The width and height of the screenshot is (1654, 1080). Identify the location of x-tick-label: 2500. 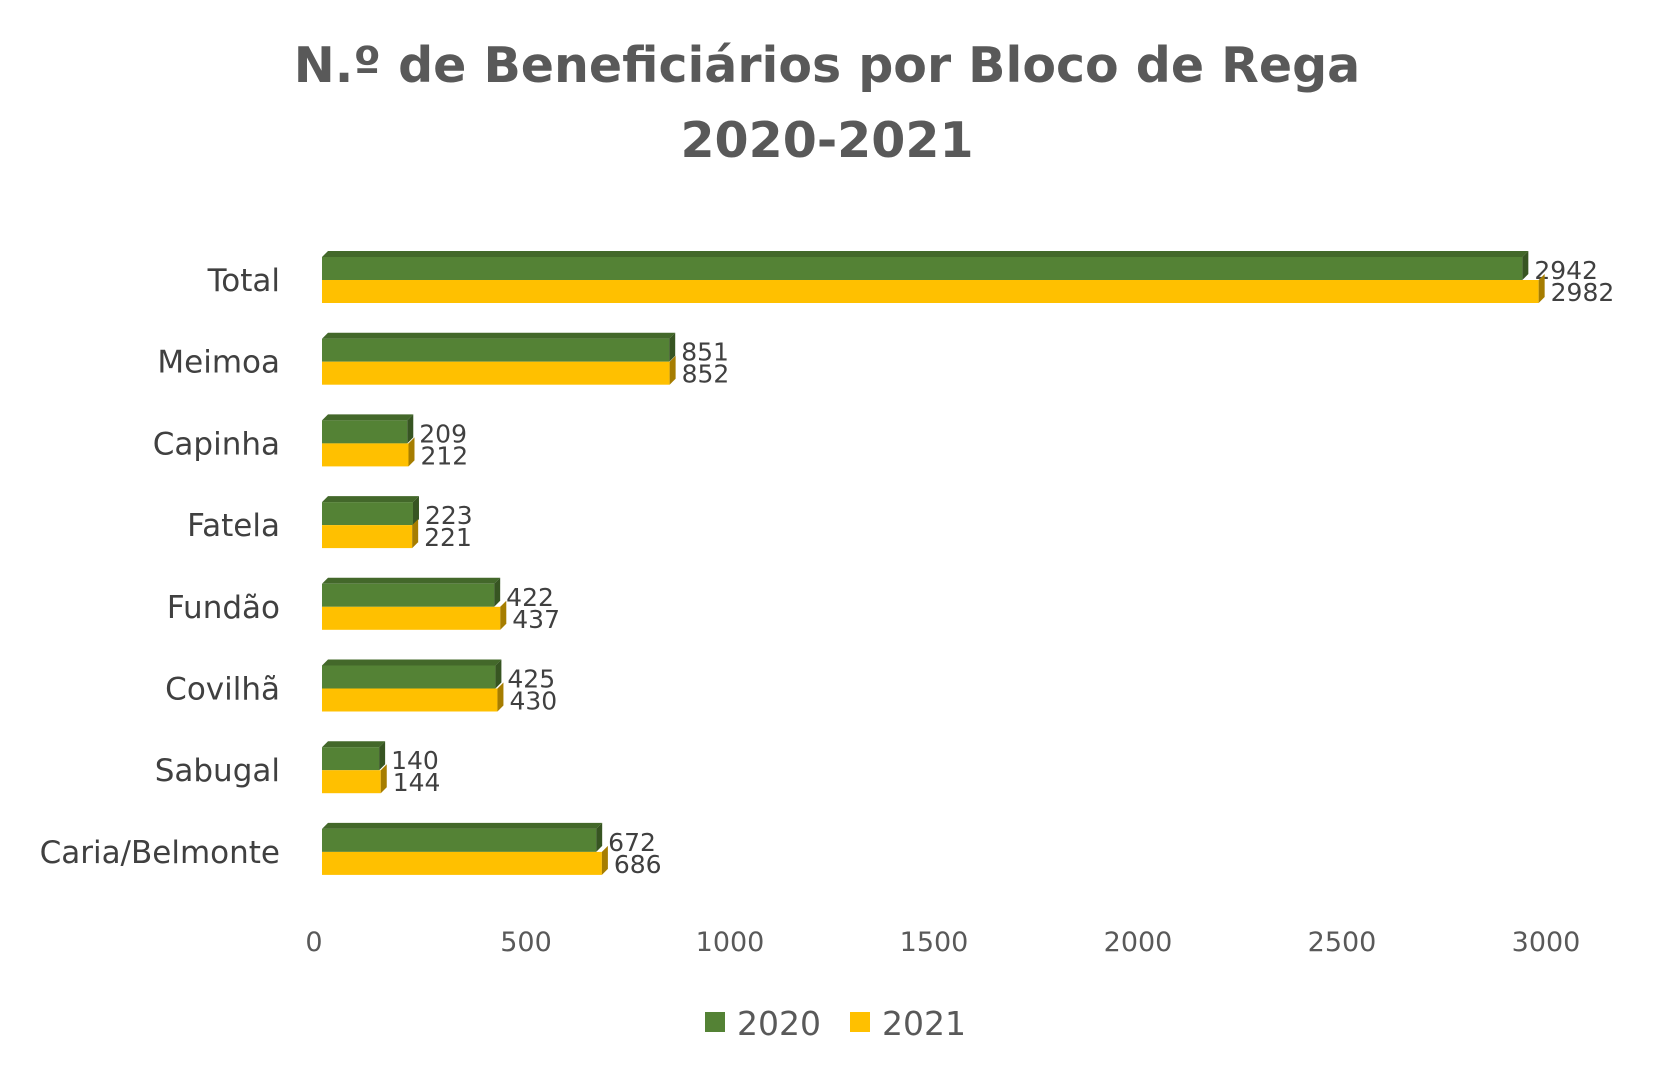
(1342, 942).